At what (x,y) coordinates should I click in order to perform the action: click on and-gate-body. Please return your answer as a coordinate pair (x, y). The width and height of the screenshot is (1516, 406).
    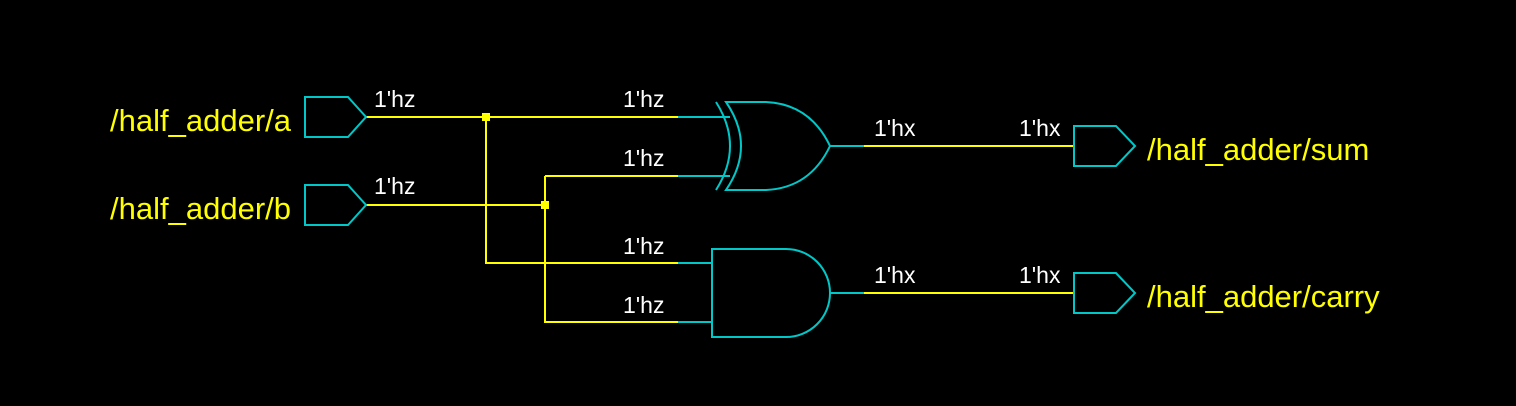
    Looking at the image, I should click on (771, 293).